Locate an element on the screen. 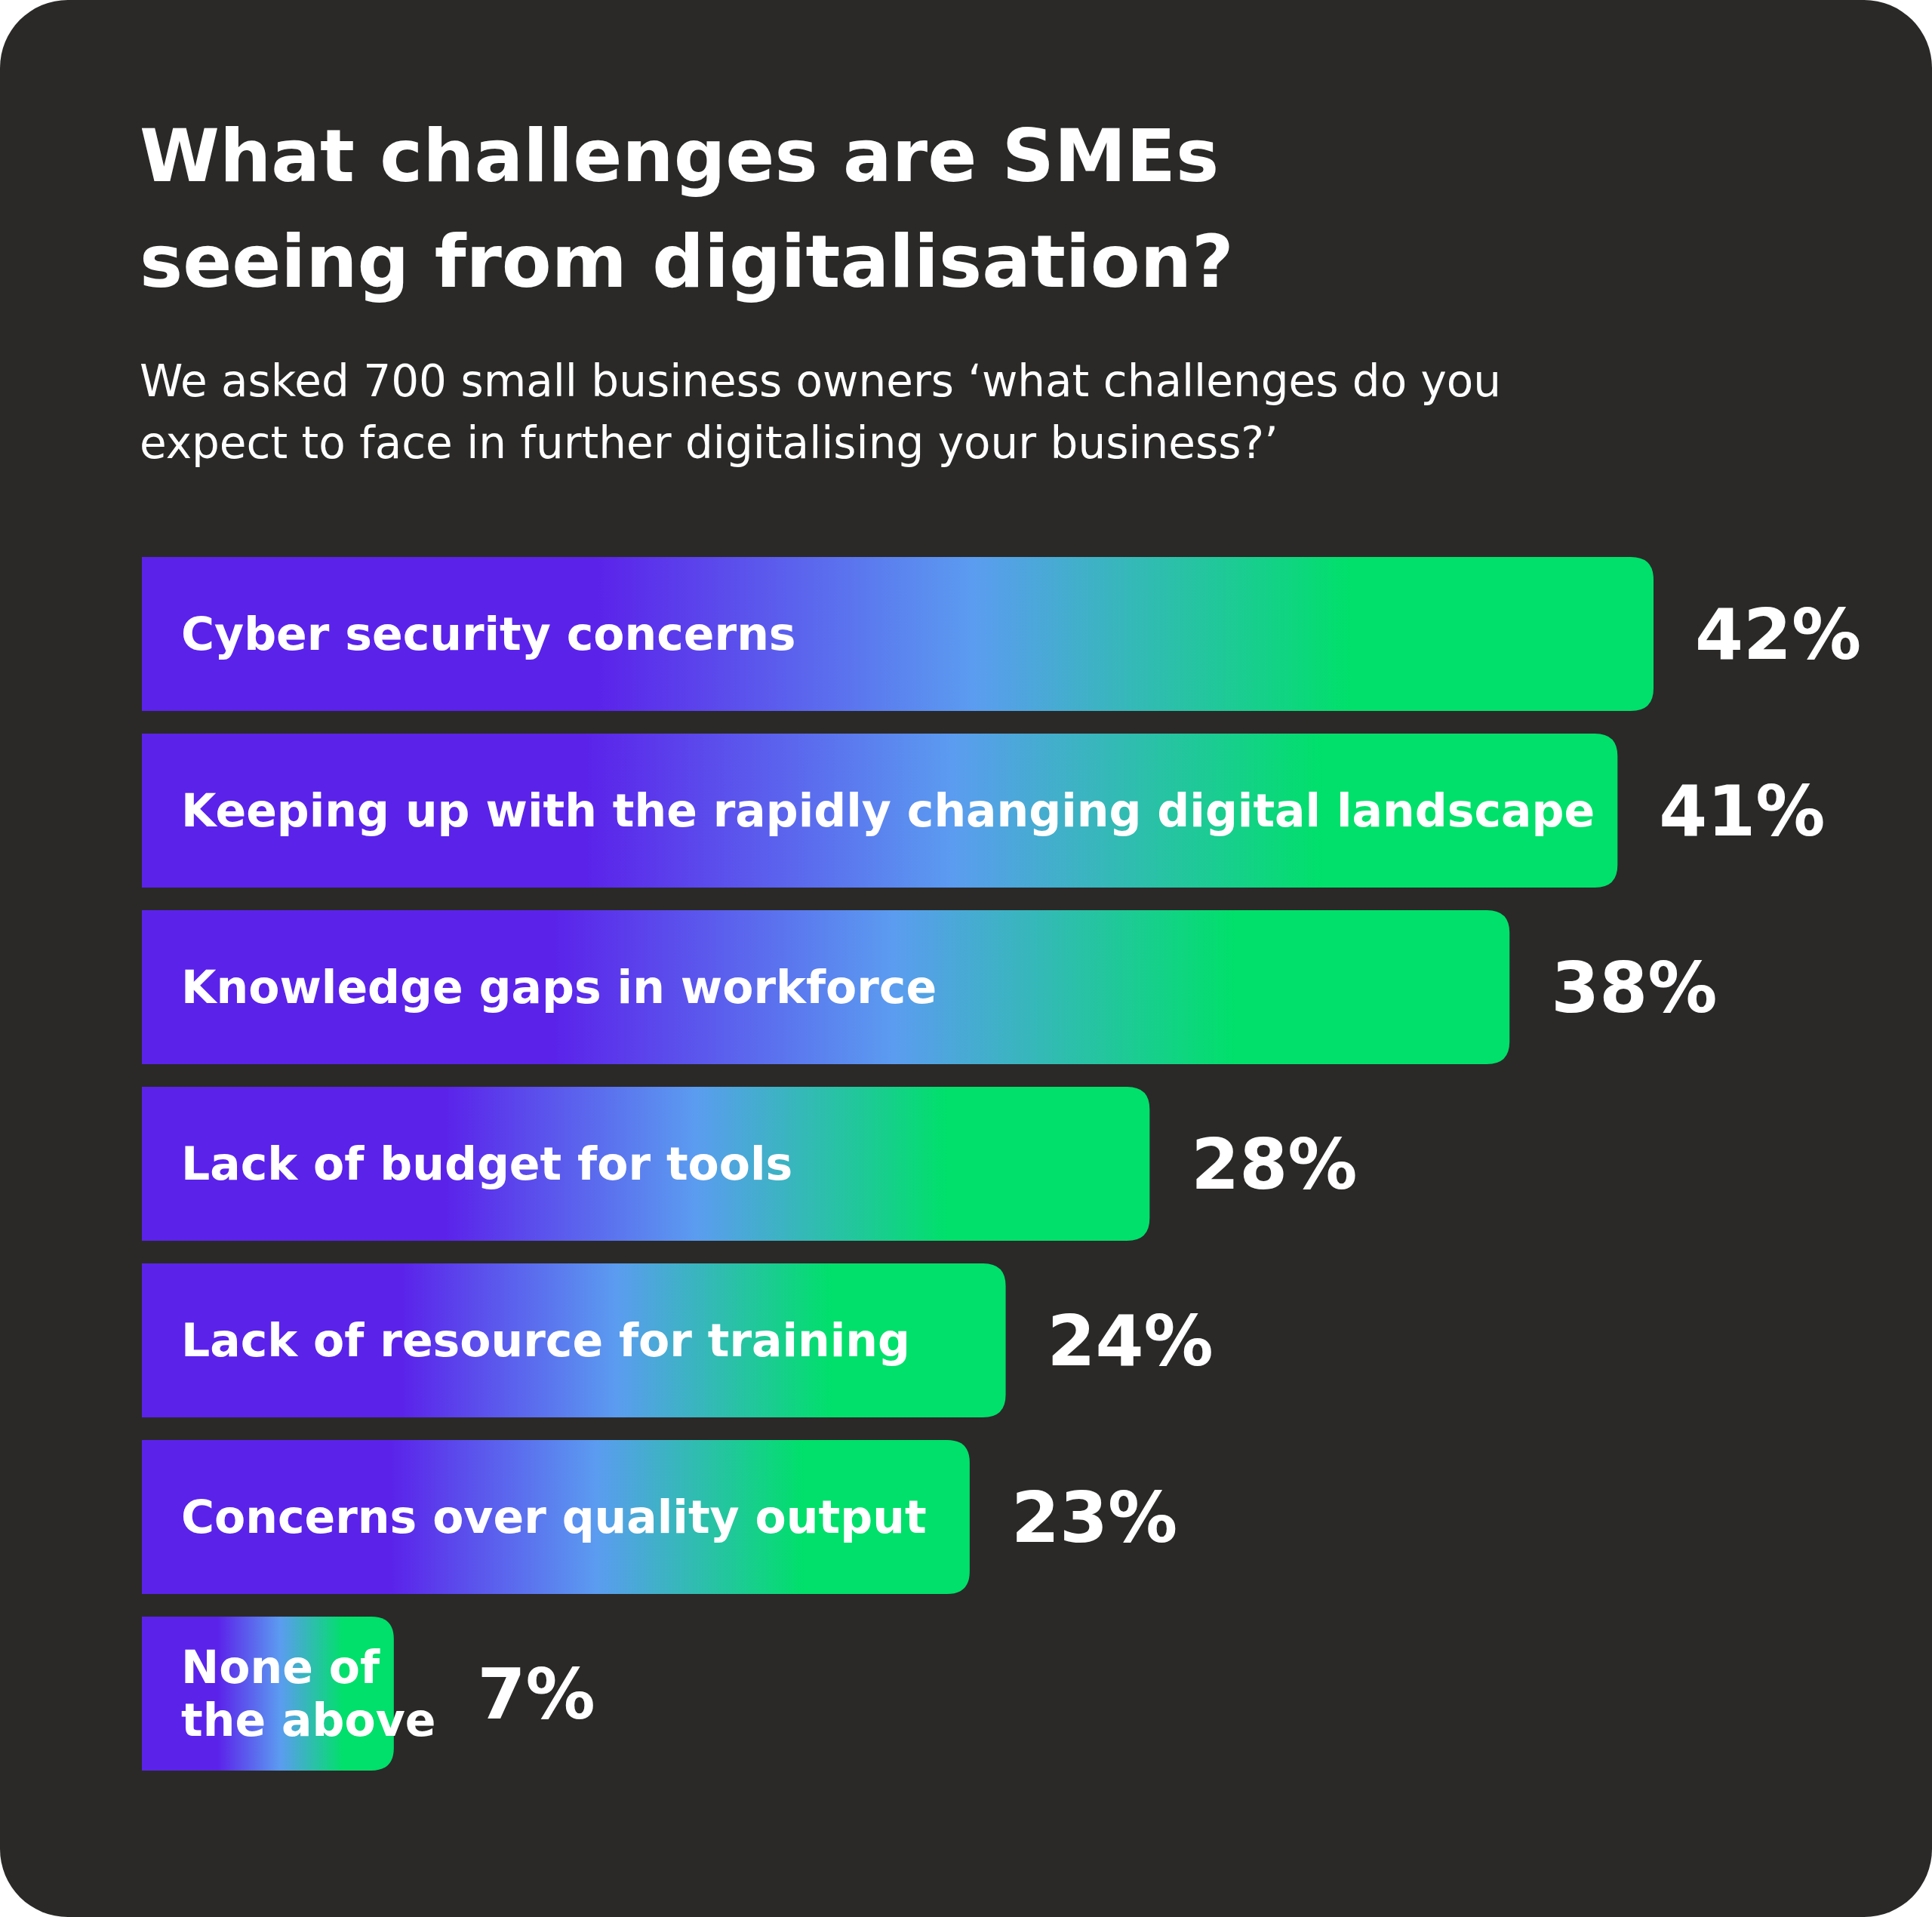 The height and width of the screenshot is (1917, 1932). y-tick-label: Concerns over quality output is located at coordinates (554, 1517).